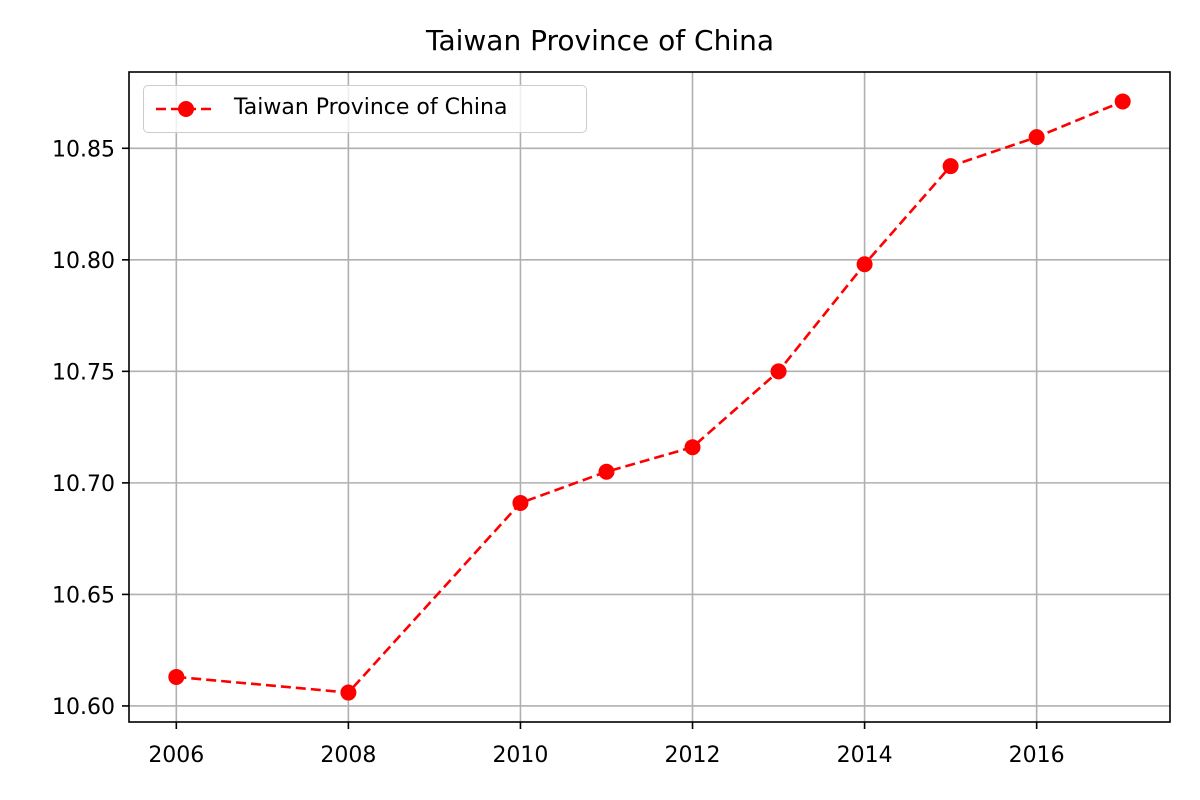  Describe the element at coordinates (520, 755) in the screenshot. I see `x-tick-label: 2010` at that location.